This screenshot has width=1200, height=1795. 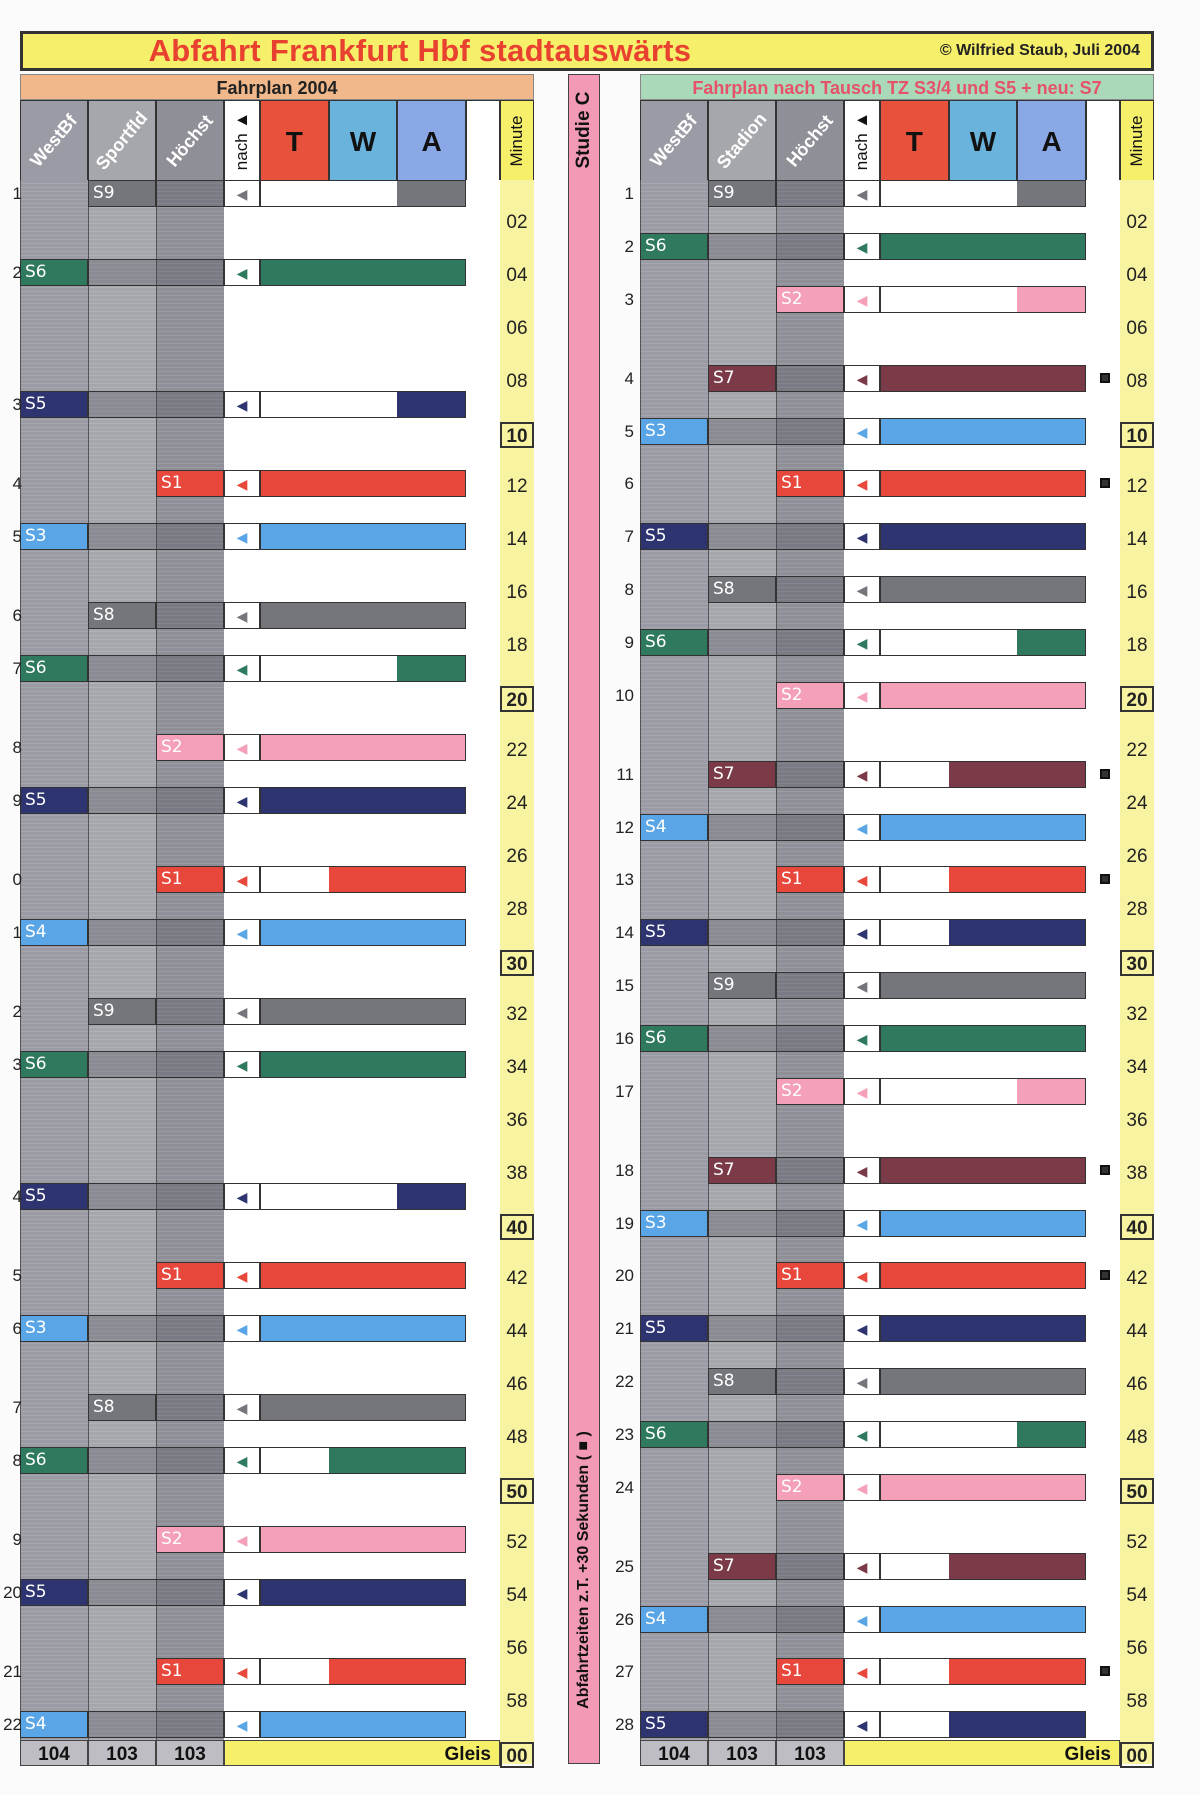 What do you see at coordinates (1137, 645) in the screenshot?
I see `minute-label: 18` at bounding box center [1137, 645].